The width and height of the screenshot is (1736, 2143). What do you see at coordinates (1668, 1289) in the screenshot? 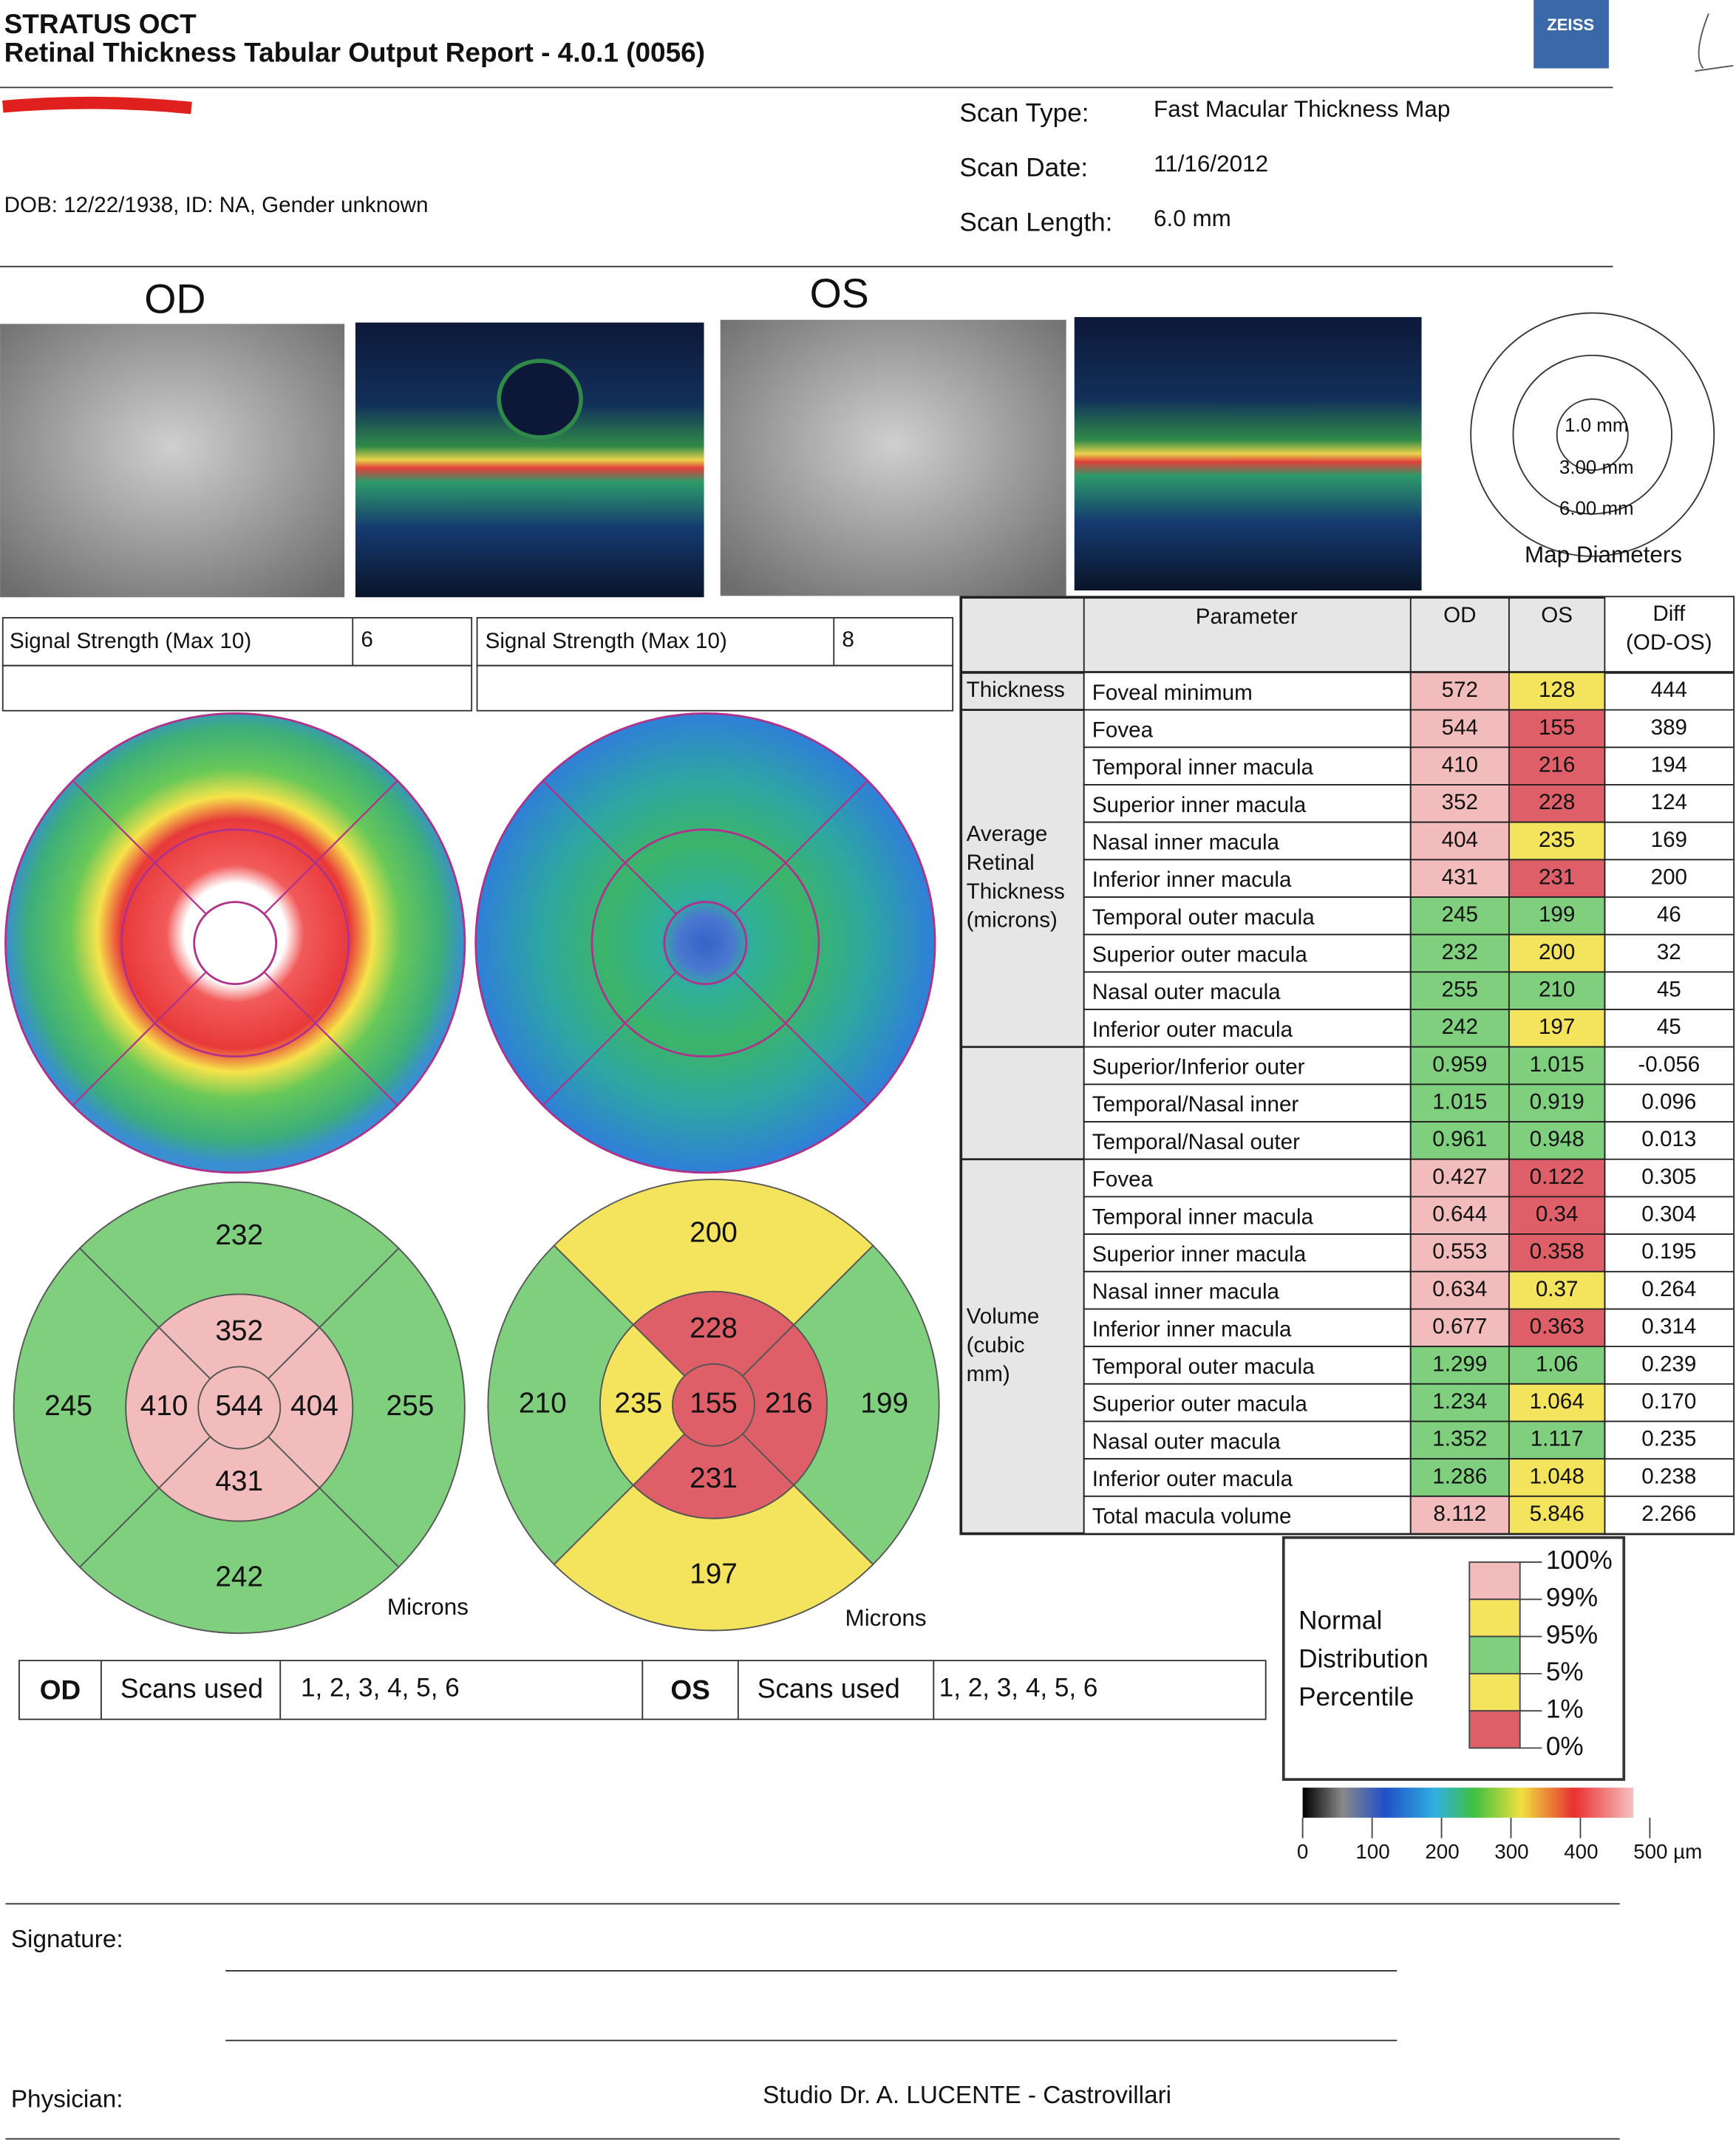
I see `diff-value: 0.264` at bounding box center [1668, 1289].